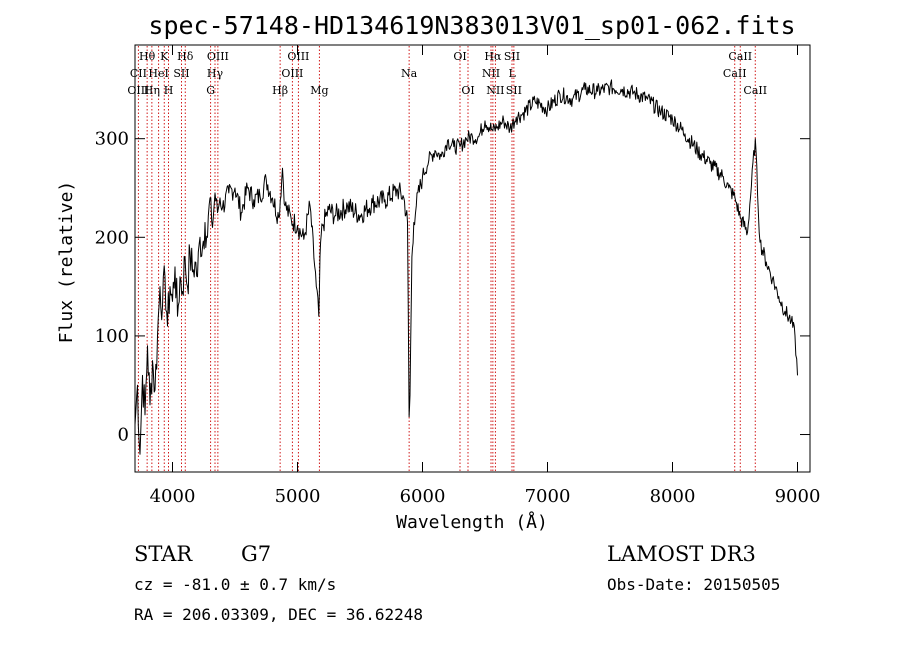 The width and height of the screenshot is (900, 649). Describe the element at coordinates (472, 522) in the screenshot. I see `x-axis-label: Wavelength (Å)` at that location.